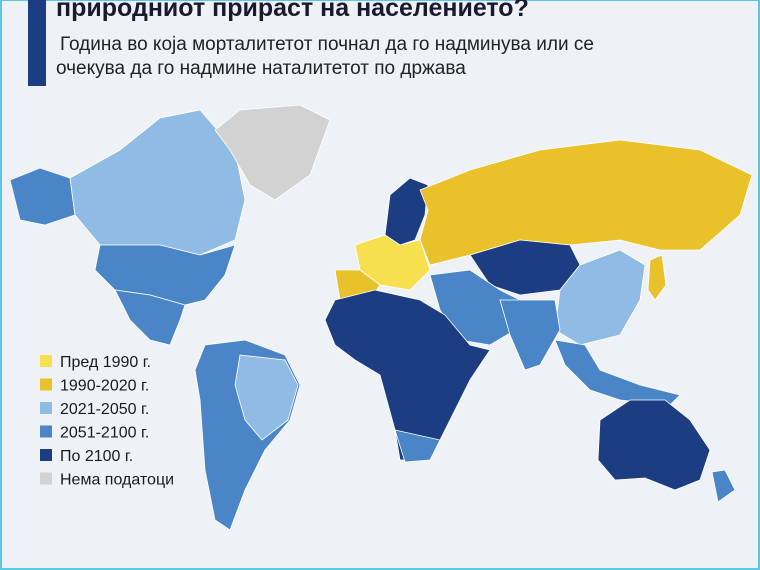 The width and height of the screenshot is (760, 570). Describe the element at coordinates (42, 196) in the screenshot. I see `alaska` at that location.